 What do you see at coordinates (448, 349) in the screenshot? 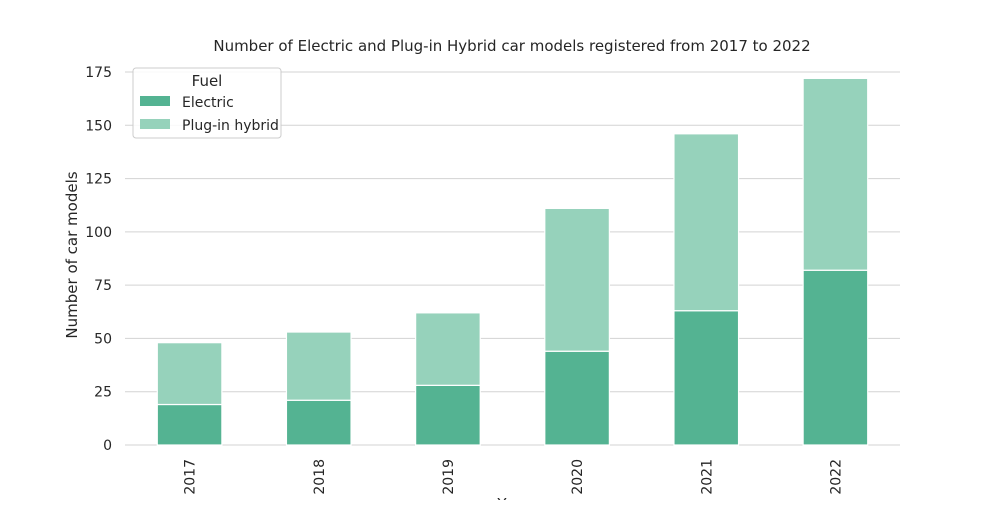
I see `bar-plug-in-hybrid-2019` at bounding box center [448, 349].